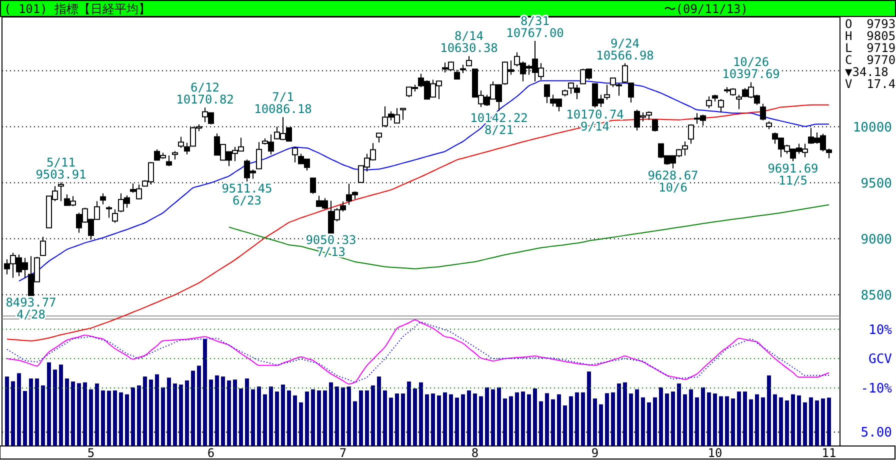  I want to click on chart-title: ( 101) 指標【日経平均】, so click(77, 9).